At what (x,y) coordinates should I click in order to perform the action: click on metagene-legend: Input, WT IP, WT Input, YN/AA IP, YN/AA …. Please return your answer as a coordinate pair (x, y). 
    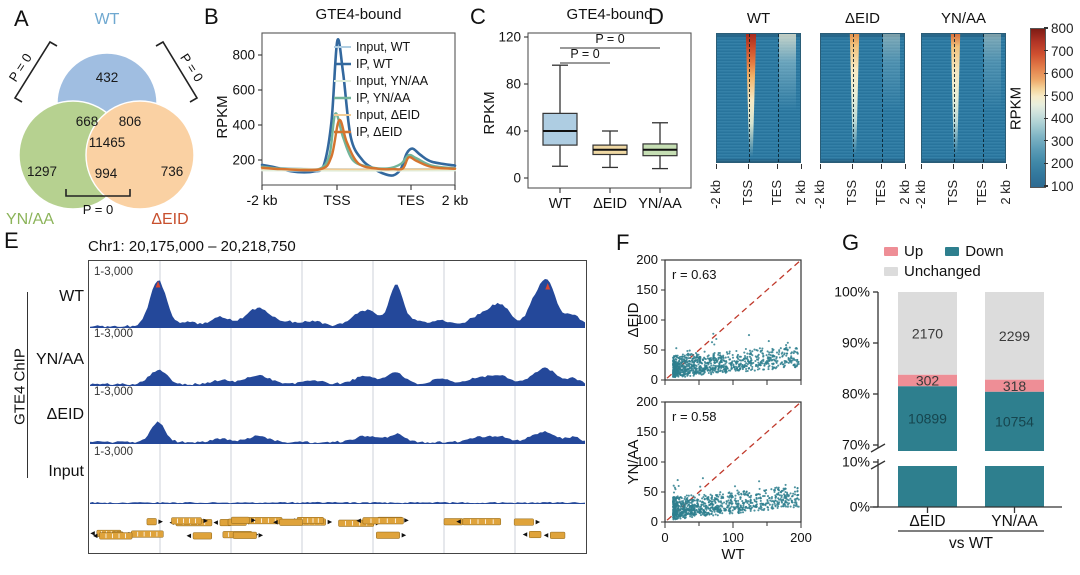
    Looking at the image, I should click on (381, 89).